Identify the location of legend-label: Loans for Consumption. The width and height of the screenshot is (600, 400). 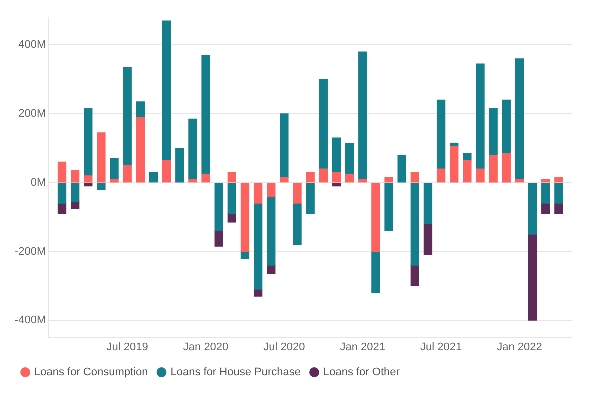
(91, 372).